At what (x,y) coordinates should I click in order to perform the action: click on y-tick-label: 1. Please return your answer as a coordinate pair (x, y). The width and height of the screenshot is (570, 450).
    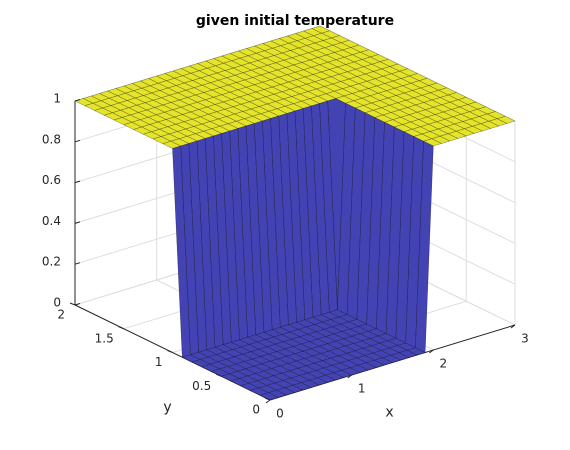
    Looking at the image, I should click on (159, 362).